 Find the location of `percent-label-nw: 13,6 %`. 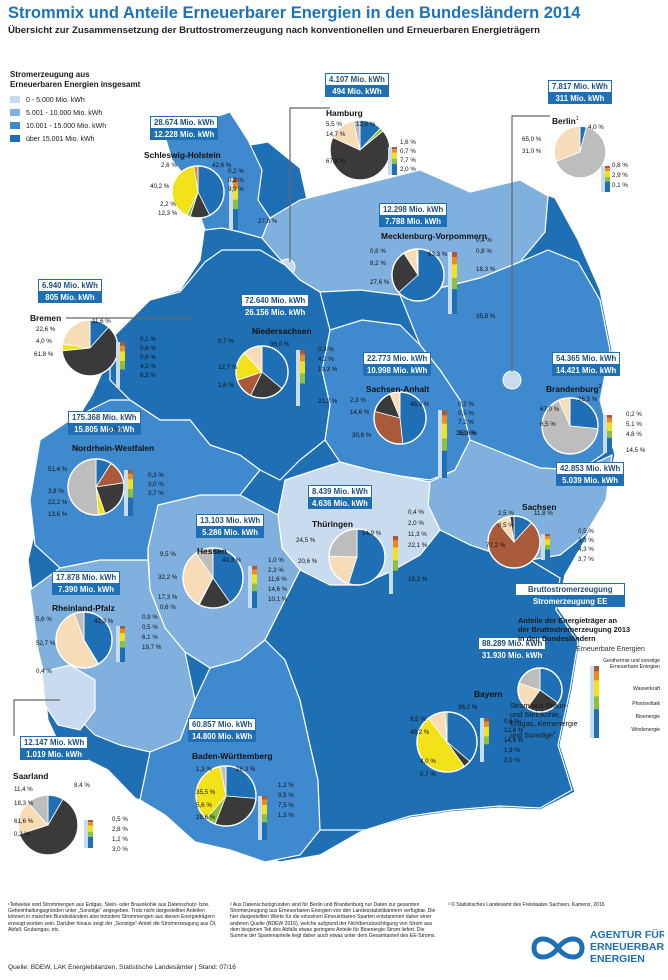

percent-label-nw: 13,6 % is located at coordinates (58, 514).